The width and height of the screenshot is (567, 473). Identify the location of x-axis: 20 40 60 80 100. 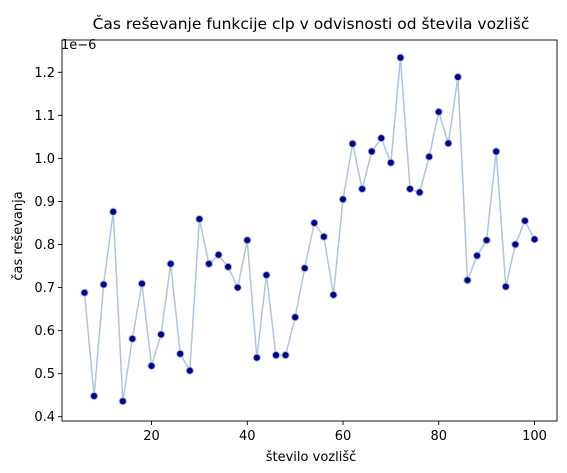
(345, 432).